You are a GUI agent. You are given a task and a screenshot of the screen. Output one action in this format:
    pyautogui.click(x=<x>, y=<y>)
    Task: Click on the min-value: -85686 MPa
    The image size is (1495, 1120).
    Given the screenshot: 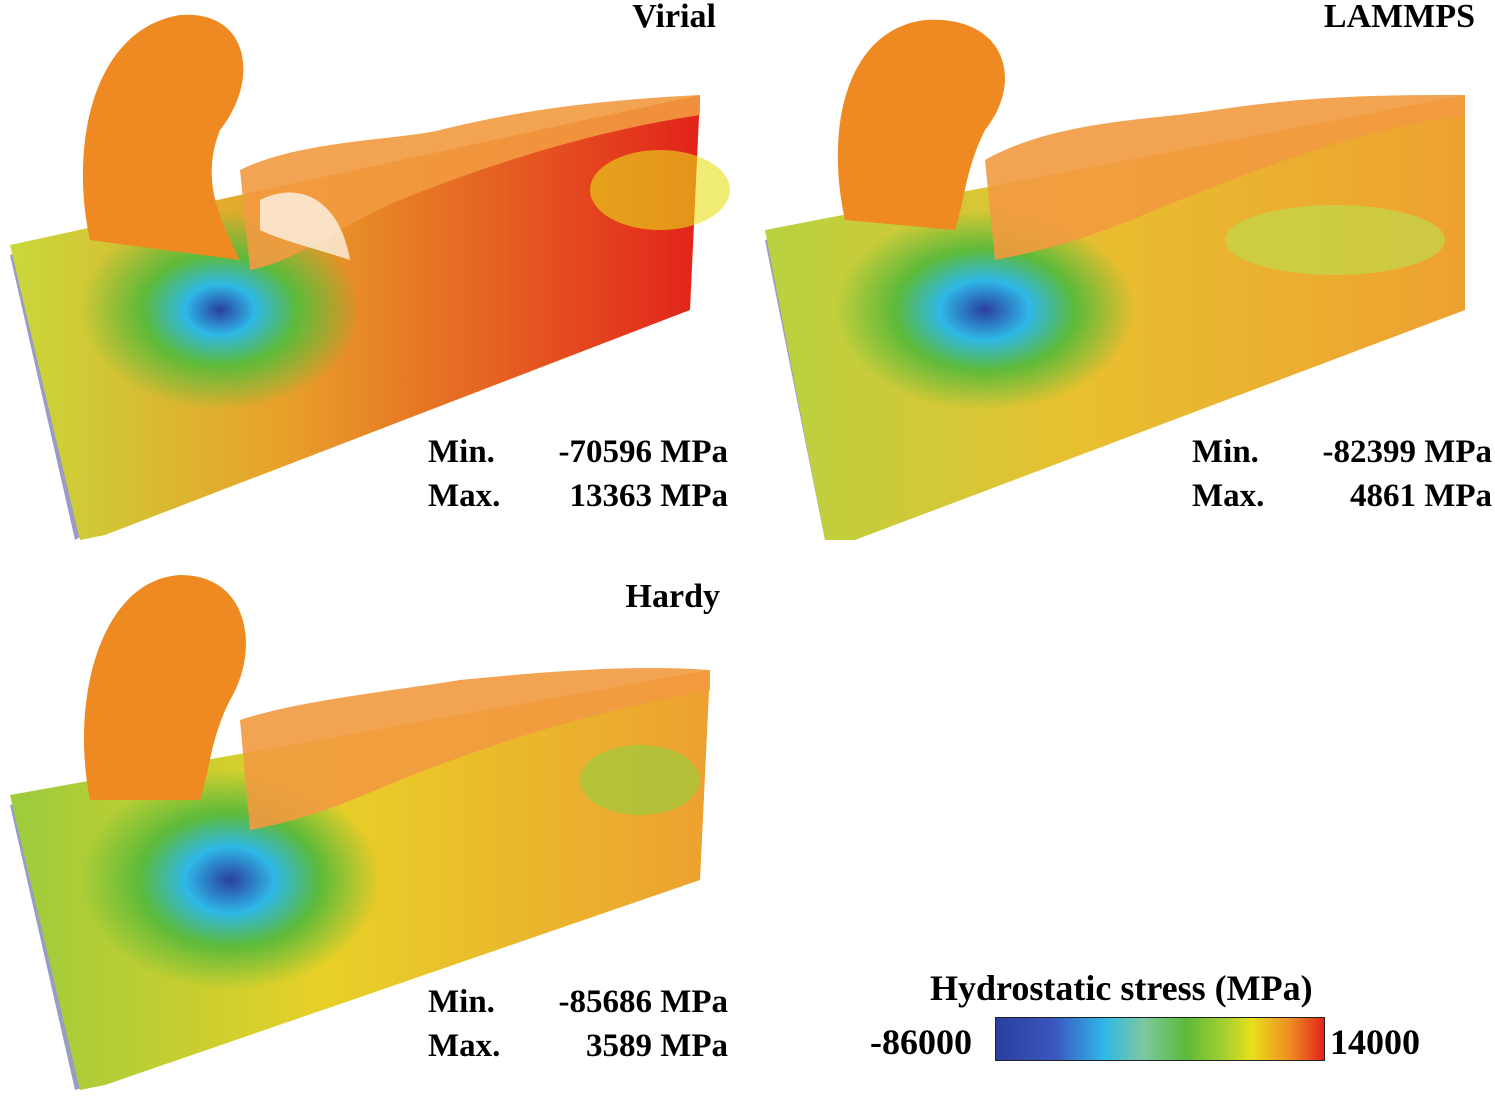 What is the action you would take?
    pyautogui.click(x=643, y=1002)
    